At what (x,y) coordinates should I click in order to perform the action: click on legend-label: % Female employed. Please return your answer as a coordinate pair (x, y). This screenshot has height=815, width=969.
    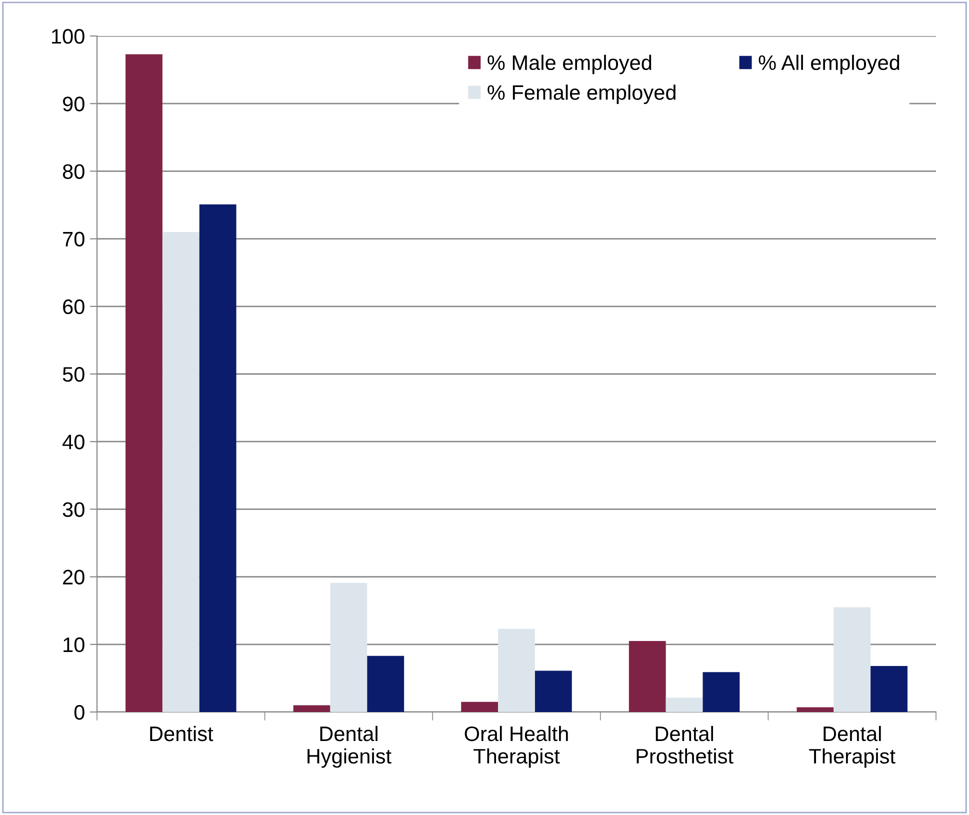
    Looking at the image, I should click on (582, 94).